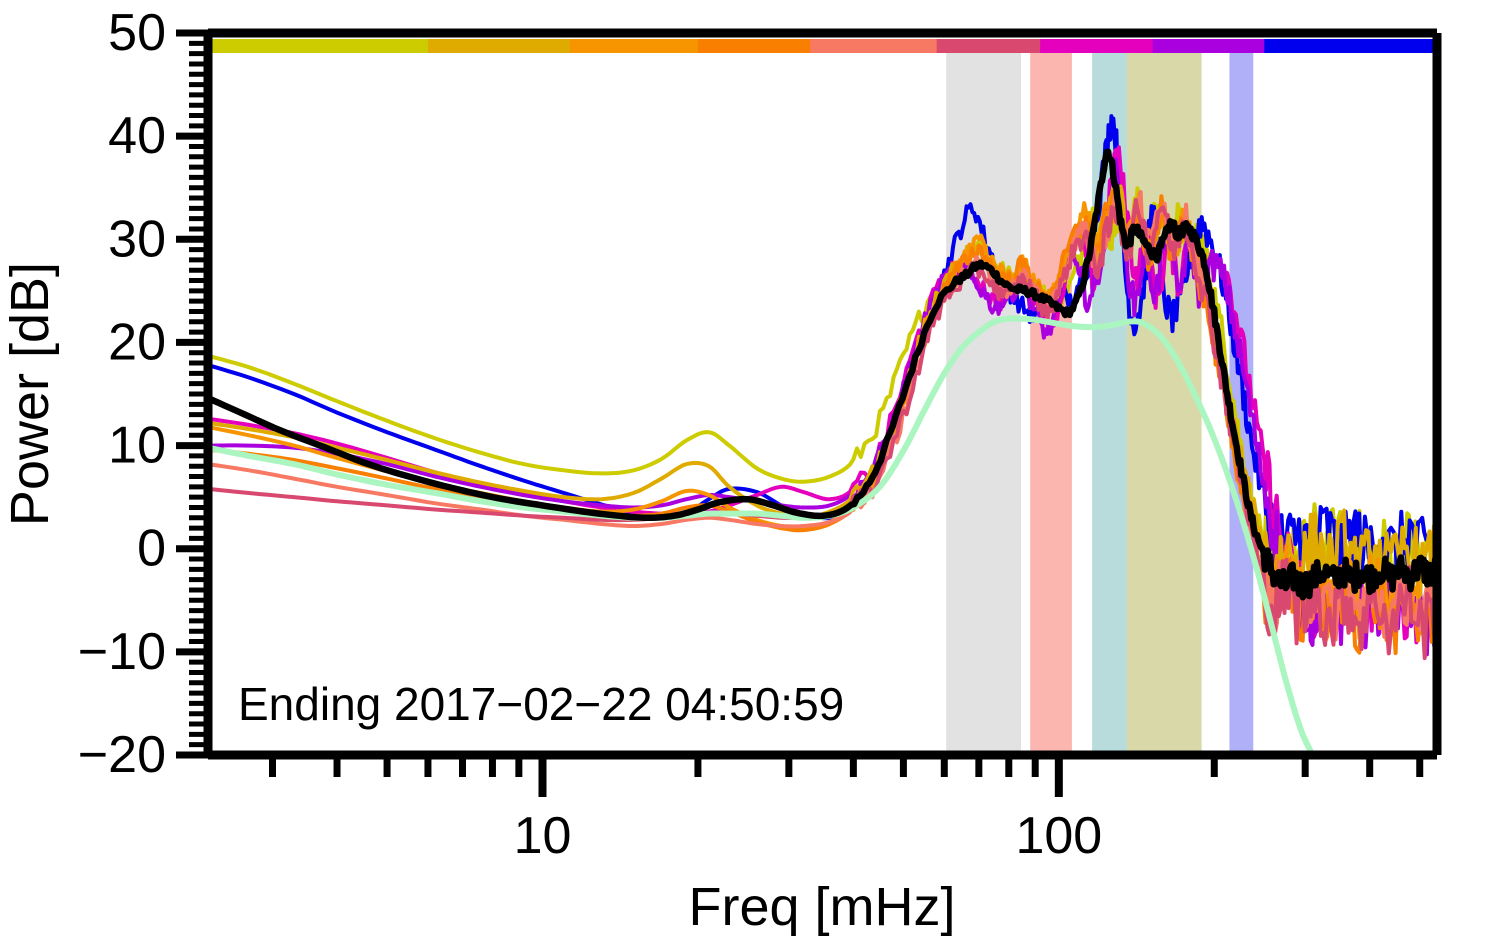  Describe the element at coordinates (1051, 403) in the screenshot. I see `band-pink` at that location.